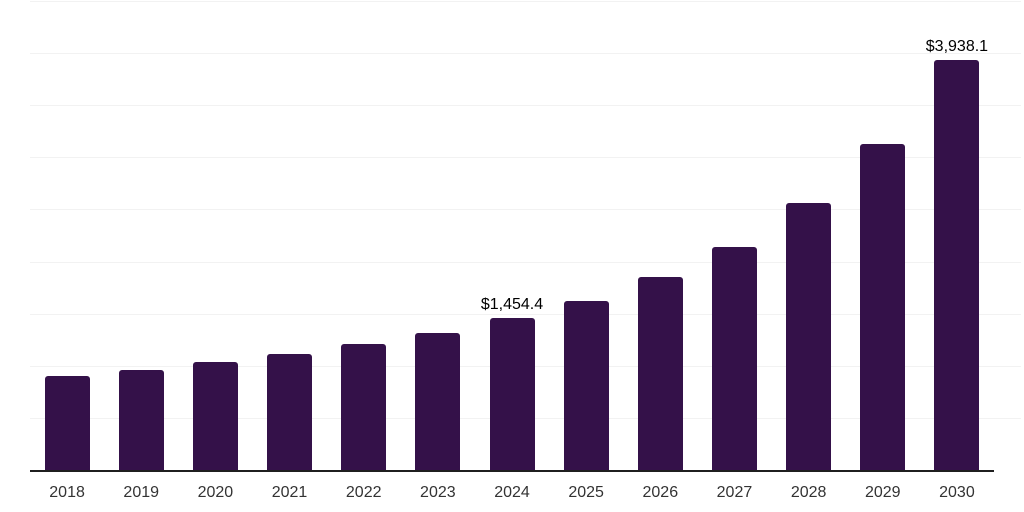  Describe the element at coordinates (215, 416) in the screenshot. I see `bar-2020` at that location.